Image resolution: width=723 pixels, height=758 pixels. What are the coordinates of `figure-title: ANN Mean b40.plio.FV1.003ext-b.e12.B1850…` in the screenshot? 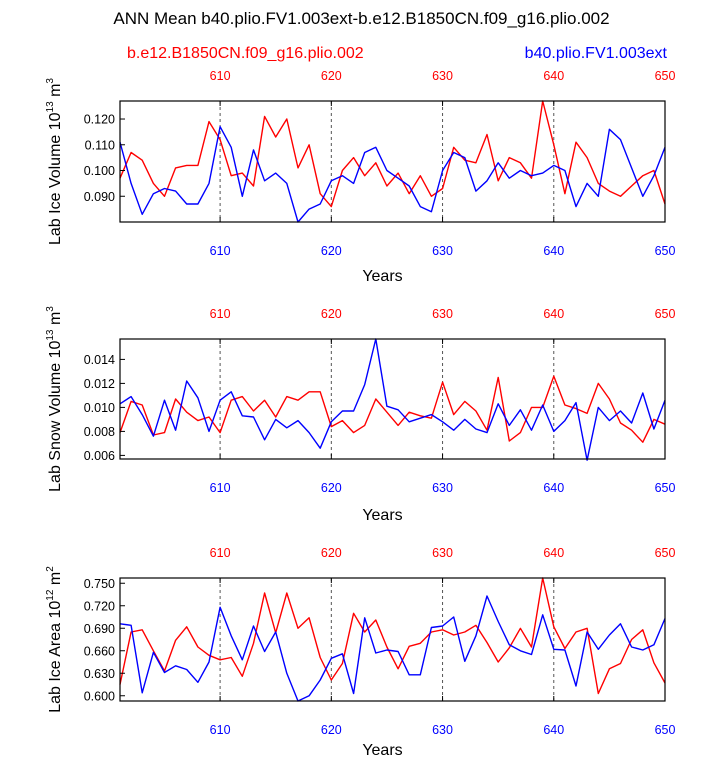 It's located at (361, 18).